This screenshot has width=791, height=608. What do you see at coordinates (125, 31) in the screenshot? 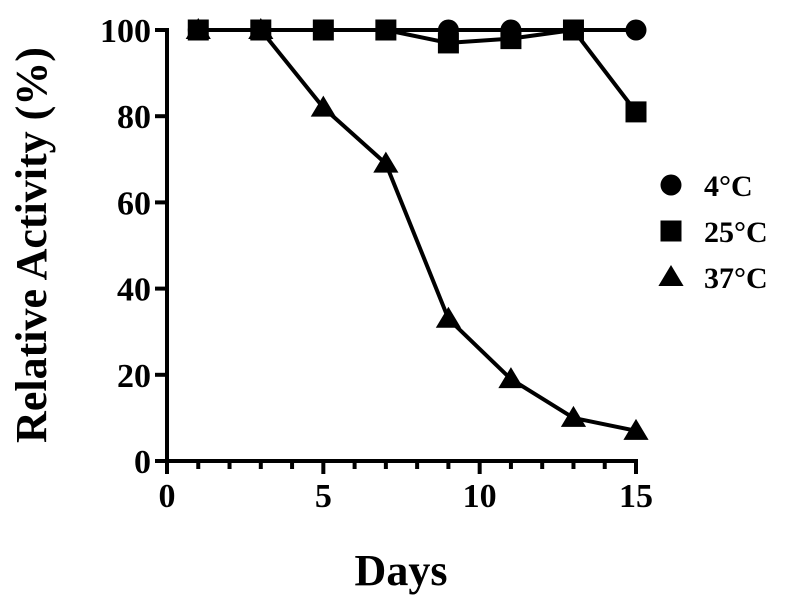
I see `y-tick-label-100: 100` at bounding box center [125, 31].